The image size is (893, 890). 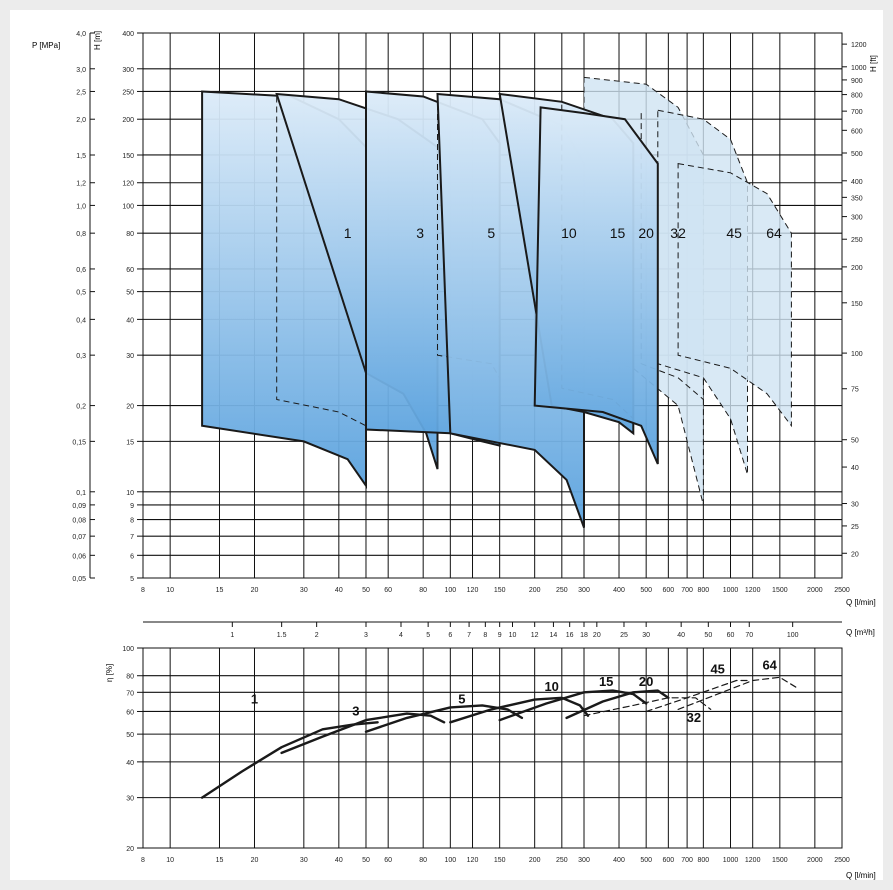 What do you see at coordinates (348, 233) in the screenshot?
I see `head-curve-label-1: 1` at bounding box center [348, 233].